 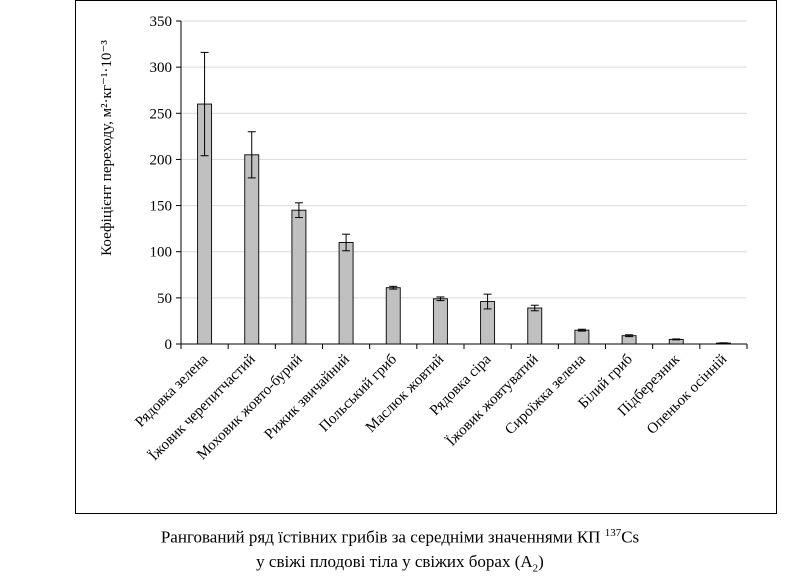 I want to click on caption-subscript: 2, so click(x=535, y=568).